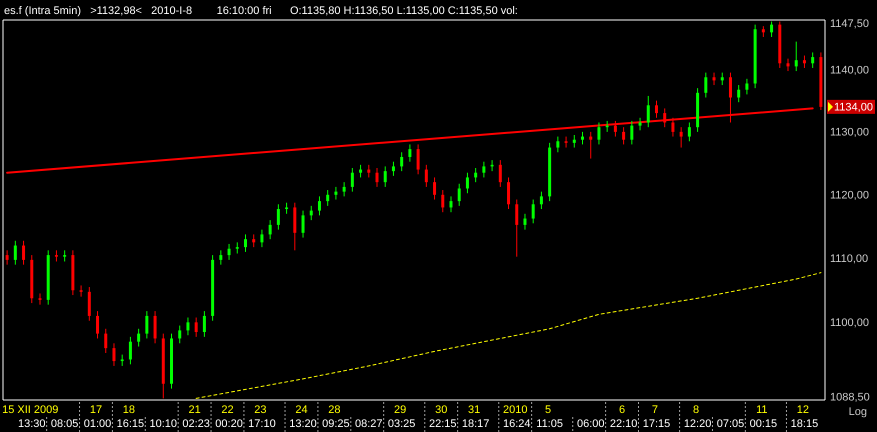 The image size is (877, 432). What do you see at coordinates (369, 424) in the screenshot?
I see `x-tick-label: 08:27` at bounding box center [369, 424].